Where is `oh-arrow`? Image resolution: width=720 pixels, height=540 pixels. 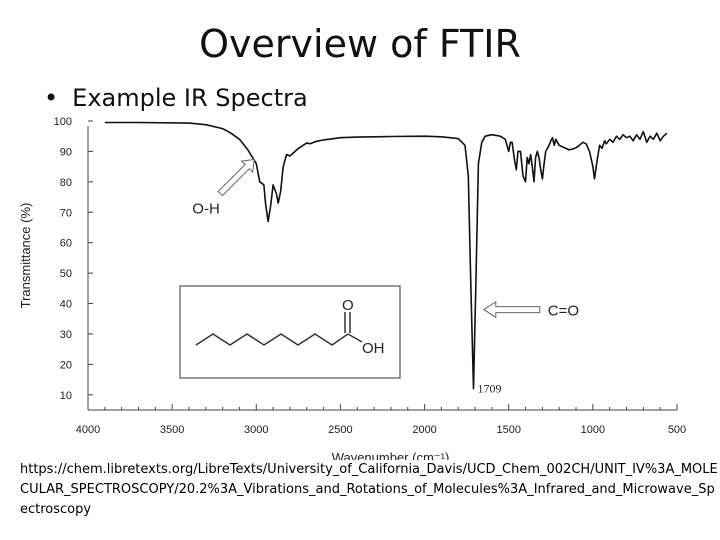 oh-arrow is located at coordinates (236, 177).